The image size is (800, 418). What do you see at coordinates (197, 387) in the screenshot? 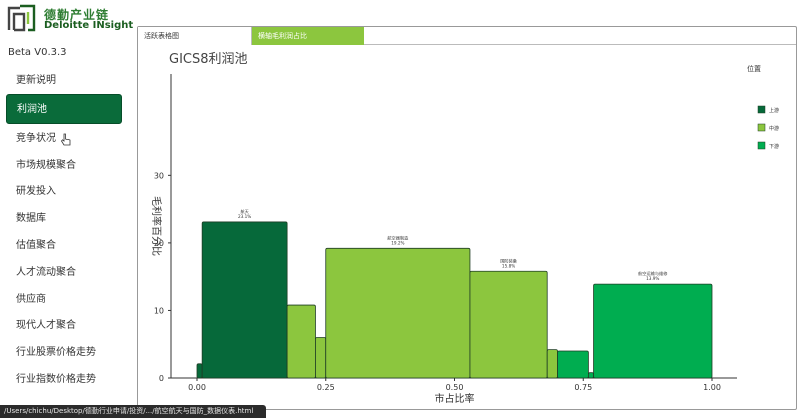
I see `x-tick-label: 0.00` at bounding box center [197, 387].